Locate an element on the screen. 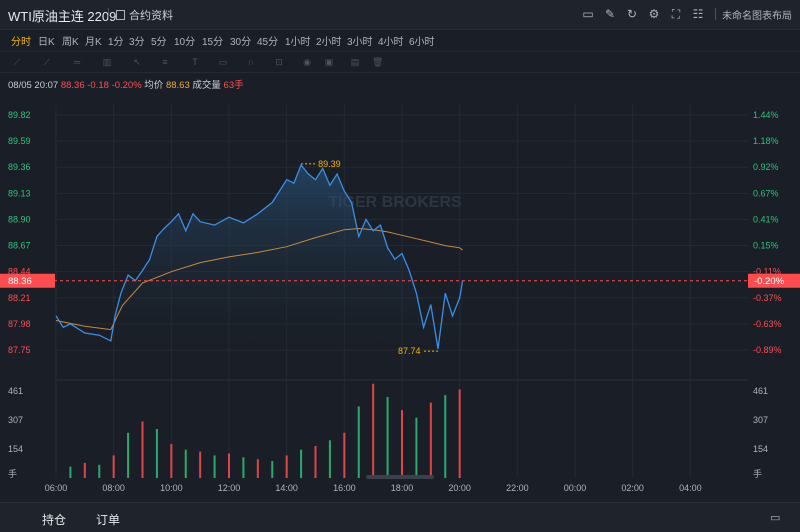 Image resolution: width=800 pixels, height=532 pixels. tab-timeframe-4: 月K is located at coordinates (93, 42).